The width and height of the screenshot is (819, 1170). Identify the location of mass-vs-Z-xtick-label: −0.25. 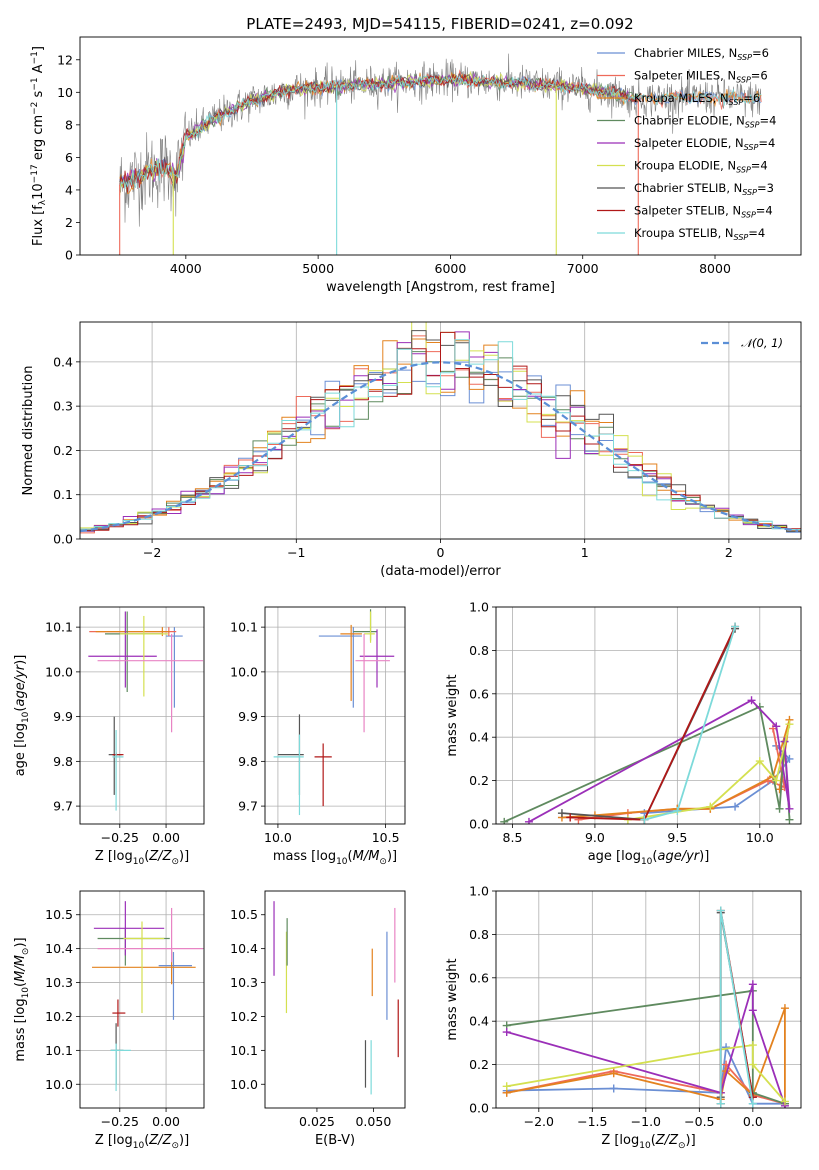
(120, 1121).